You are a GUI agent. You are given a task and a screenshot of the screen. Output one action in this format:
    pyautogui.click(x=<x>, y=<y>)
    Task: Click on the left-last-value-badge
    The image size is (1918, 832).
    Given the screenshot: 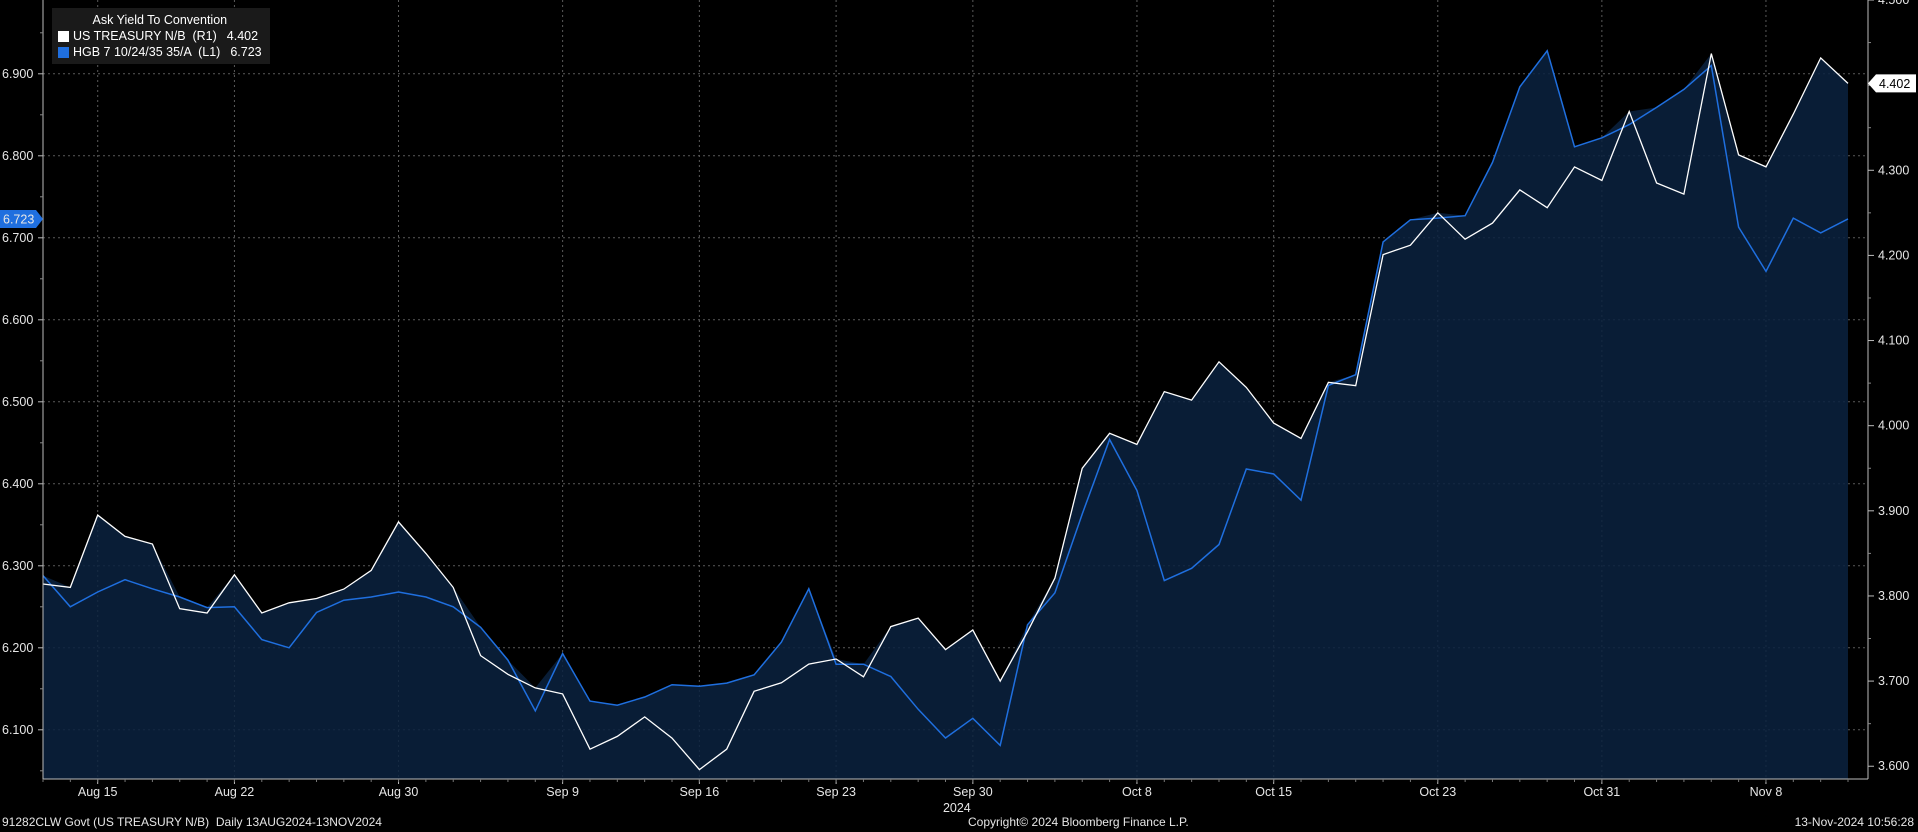 What is the action you would take?
    pyautogui.click(x=21, y=218)
    